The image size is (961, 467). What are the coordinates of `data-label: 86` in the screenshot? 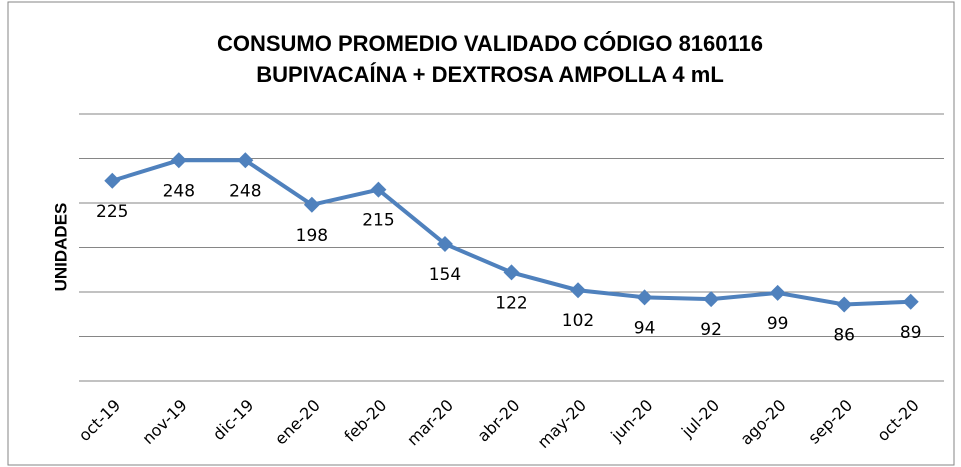 It's located at (844, 335).